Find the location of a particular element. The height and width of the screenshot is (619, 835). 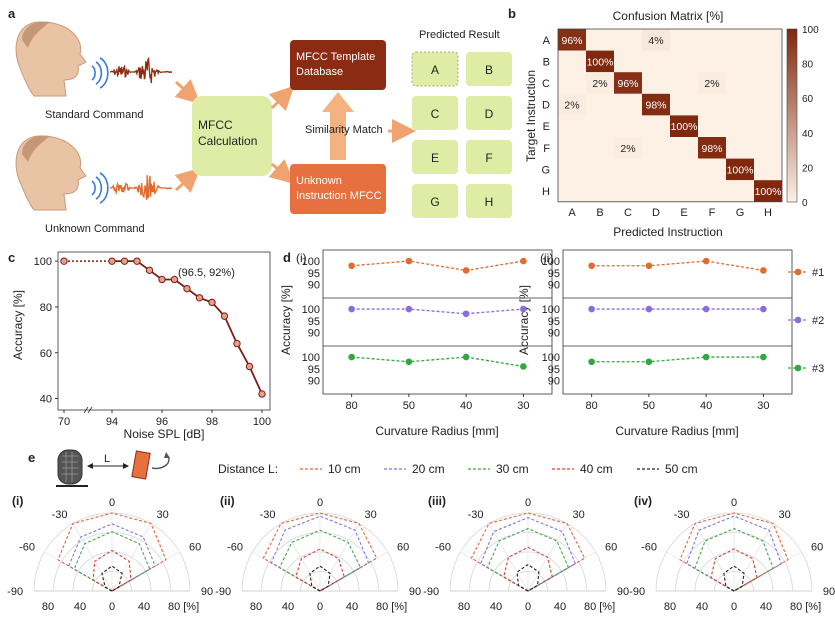

result-letter-h: H is located at coordinates (489, 202).